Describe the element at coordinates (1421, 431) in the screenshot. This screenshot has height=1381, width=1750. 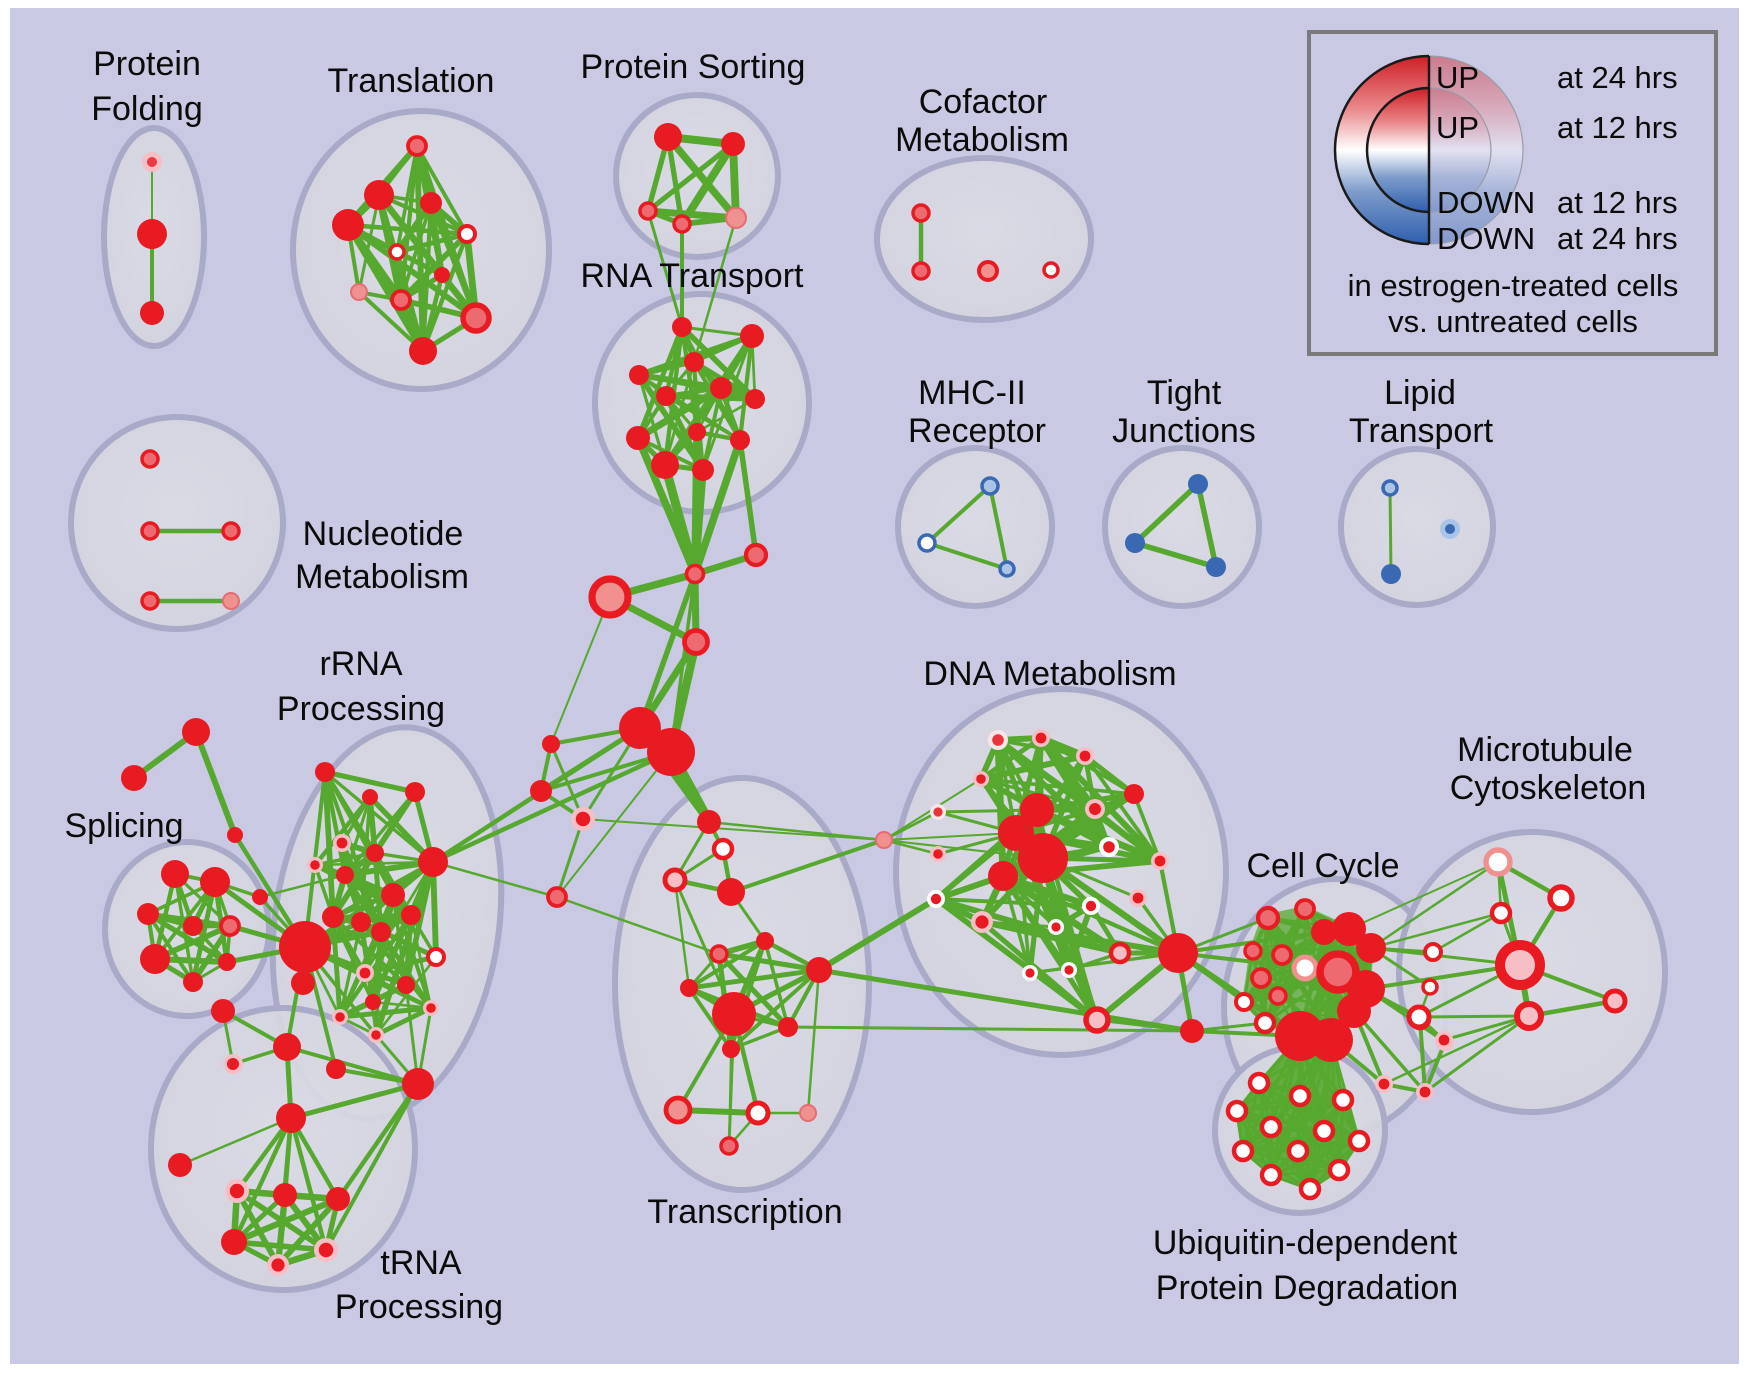
I see `svg-text: Transport` at that location.